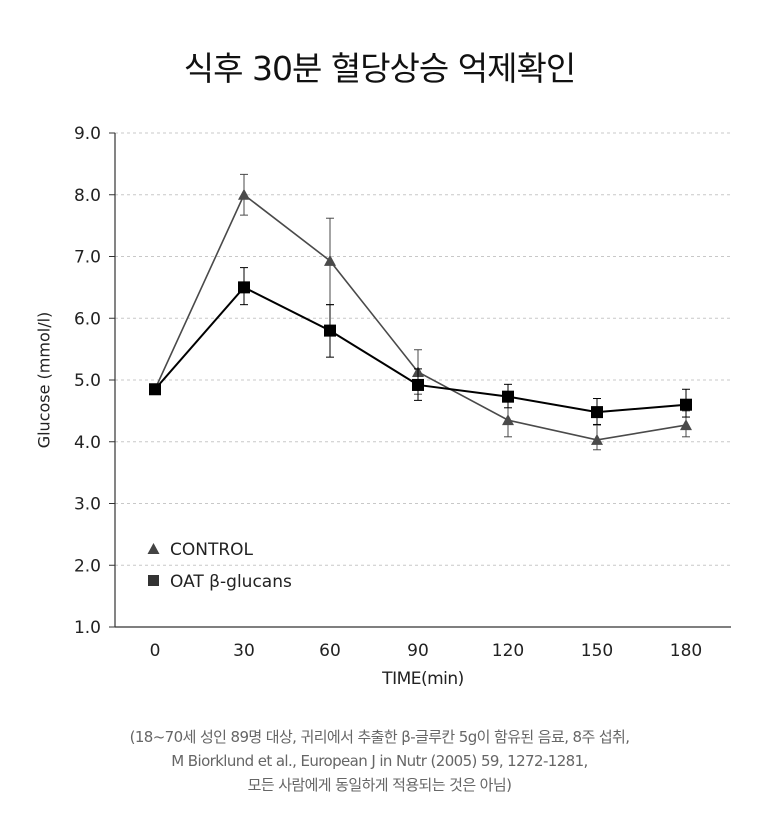 The image size is (759, 815). Describe the element at coordinates (87, 196) in the screenshot. I see `y-tick-label: 8.0` at that location.